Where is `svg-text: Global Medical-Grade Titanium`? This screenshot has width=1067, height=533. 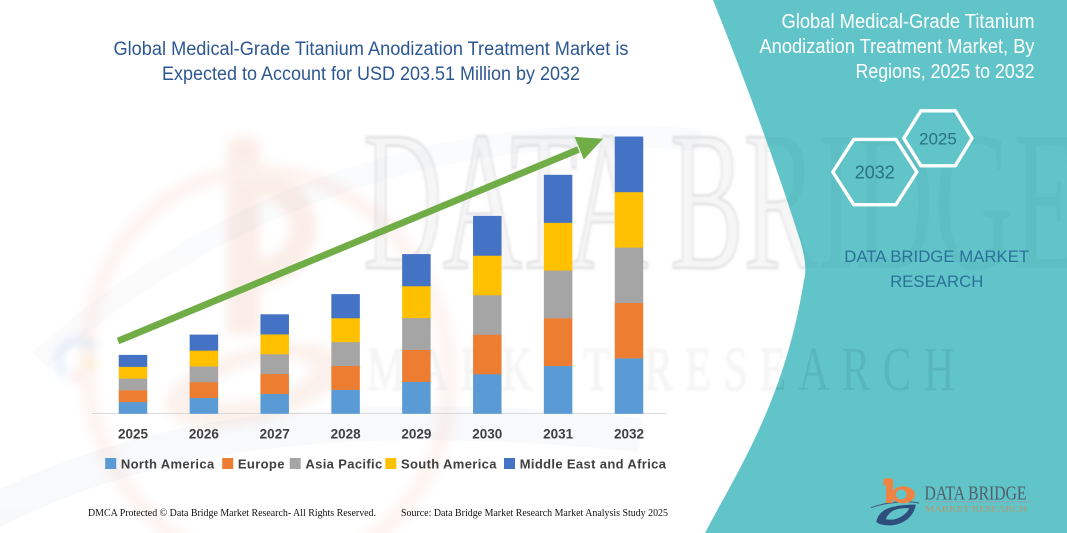
svg-text: Global Medical-Grade Titanium is located at coordinates (908, 21).